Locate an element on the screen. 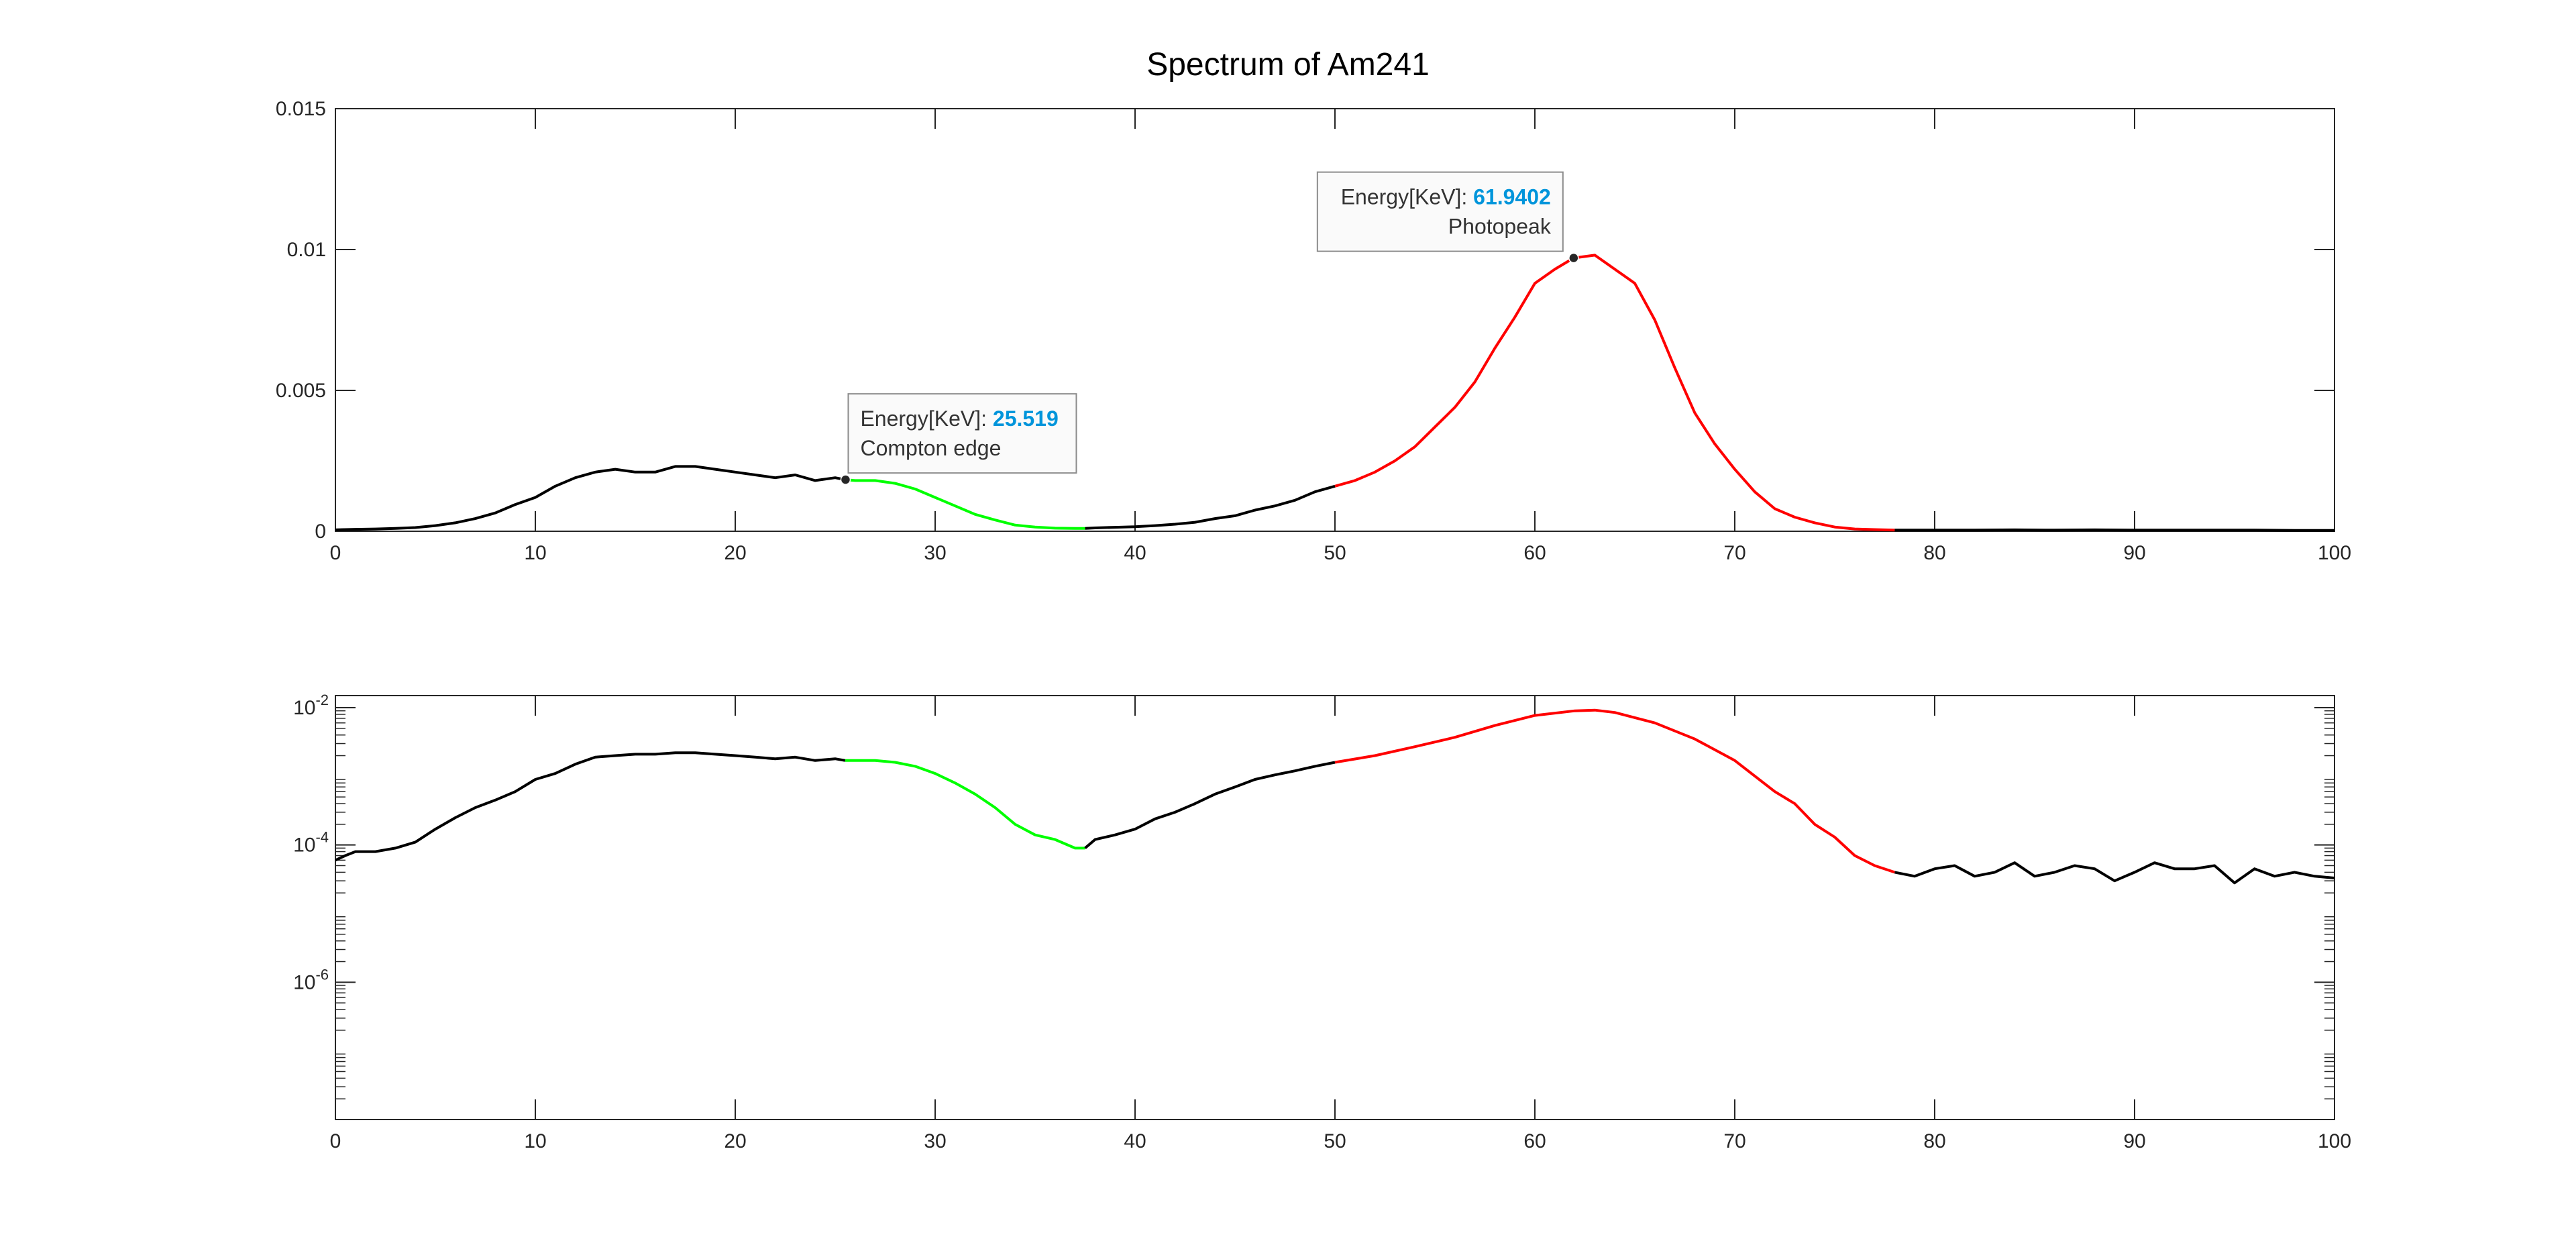  datatip-energy: Energy[KeV]: 25.519 is located at coordinates (959, 418).